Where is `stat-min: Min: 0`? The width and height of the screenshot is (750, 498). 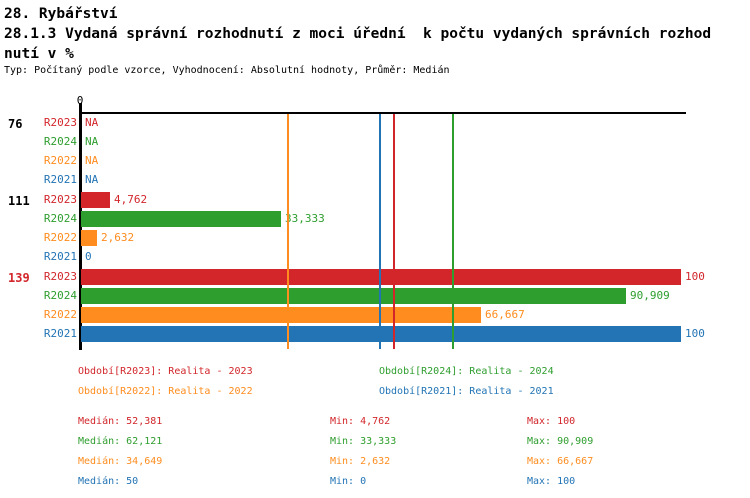 stat-min: Min: 0 is located at coordinates (348, 481).